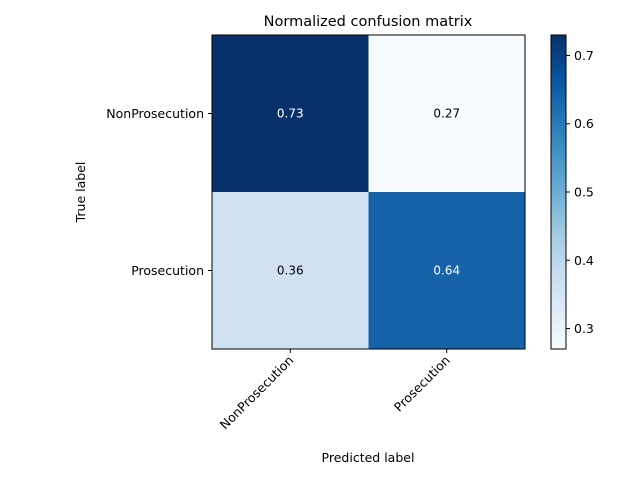 The image size is (640, 480). What do you see at coordinates (159, 192) in the screenshot?
I see `y-axis: NonProsecution Prosecution` at bounding box center [159, 192].